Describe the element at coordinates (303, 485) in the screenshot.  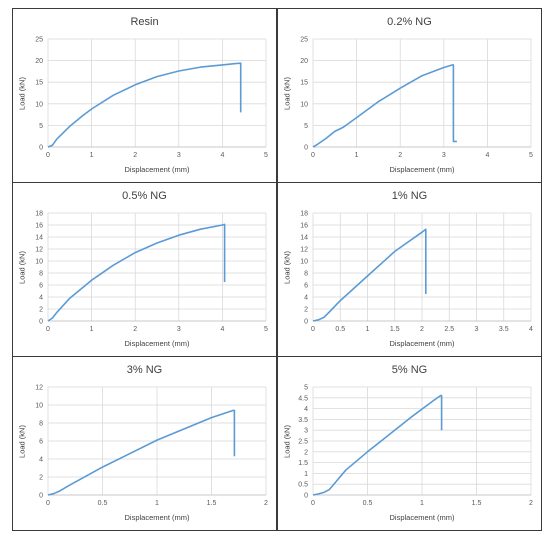
I see `y-tick-label: 0.5` at that location.